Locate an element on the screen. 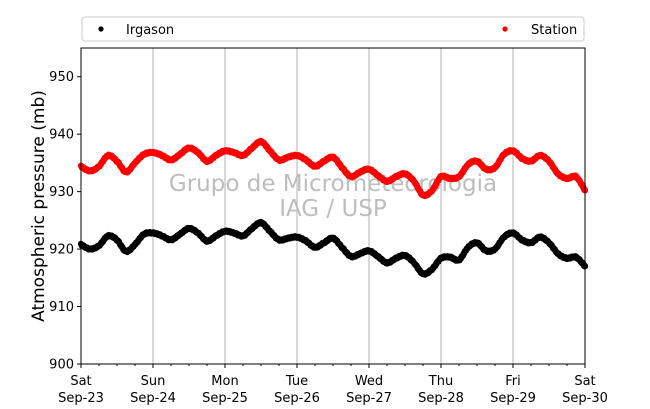 Image resolution: width=650 pixels, height=409 pixels. x-tick-date-label: Sep-26 is located at coordinates (297, 398).